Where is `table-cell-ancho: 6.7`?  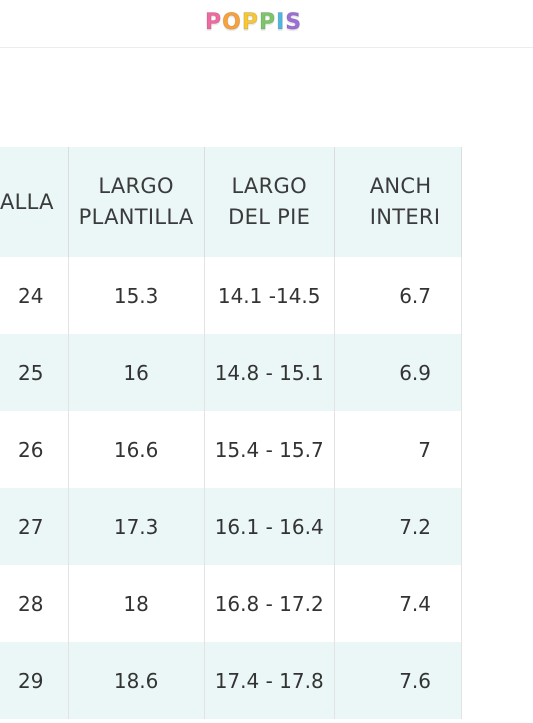 table-cell-ancho: 6.7 is located at coordinates (398, 295).